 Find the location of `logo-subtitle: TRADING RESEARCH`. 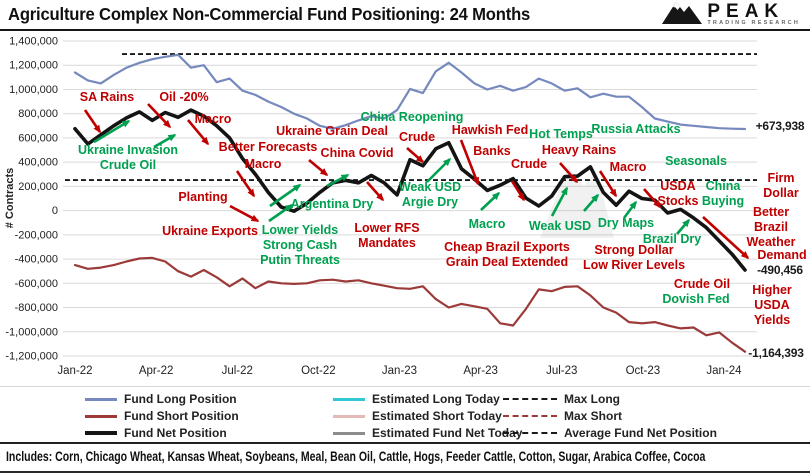

logo-subtitle: TRADING RESEARCH is located at coordinates (753, 22).